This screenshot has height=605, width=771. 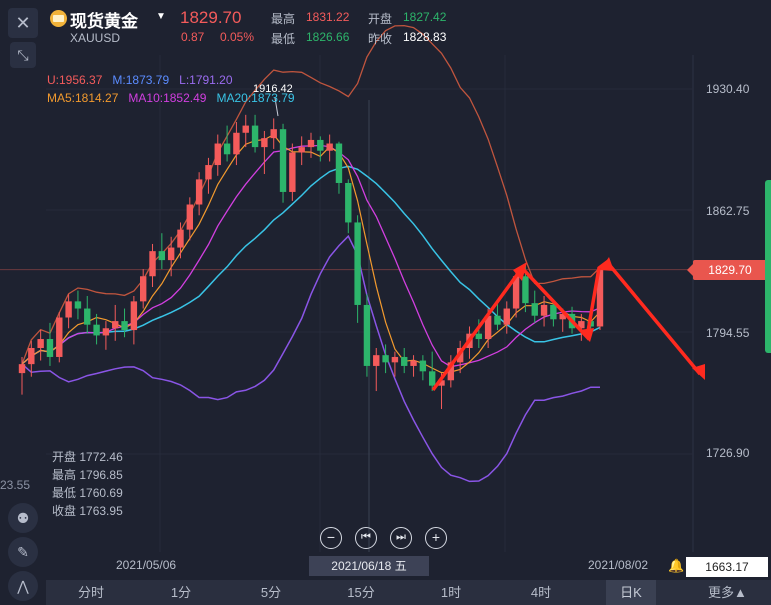 What do you see at coordinates (676, 565) in the screenshot?
I see `bell-icon: 🔔` at bounding box center [676, 565].